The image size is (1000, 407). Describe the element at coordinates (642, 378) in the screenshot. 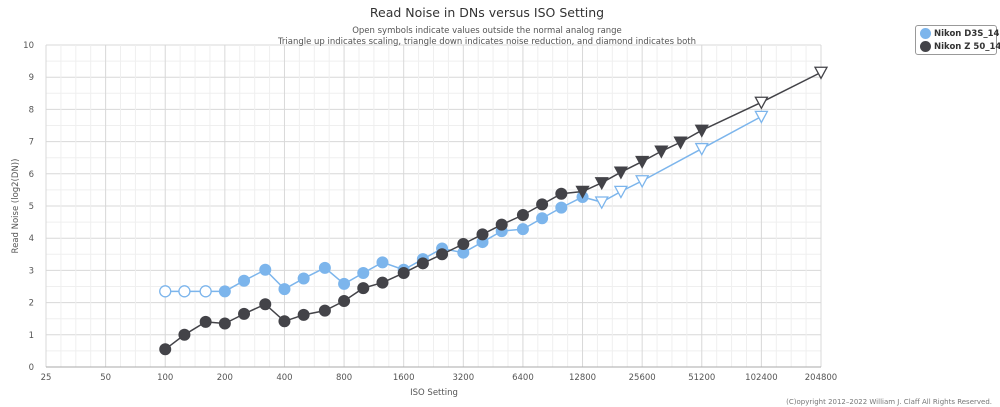

I see `x-tick-label: 25600` at that location.